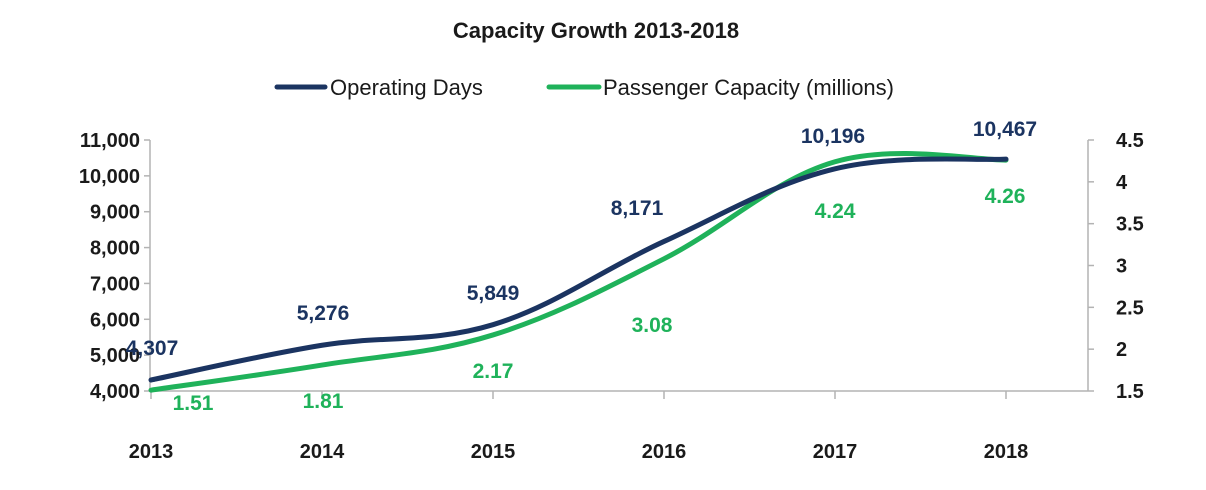 The width and height of the screenshot is (1206, 490). I want to click on right-tick-label: 4, so click(1122, 183).